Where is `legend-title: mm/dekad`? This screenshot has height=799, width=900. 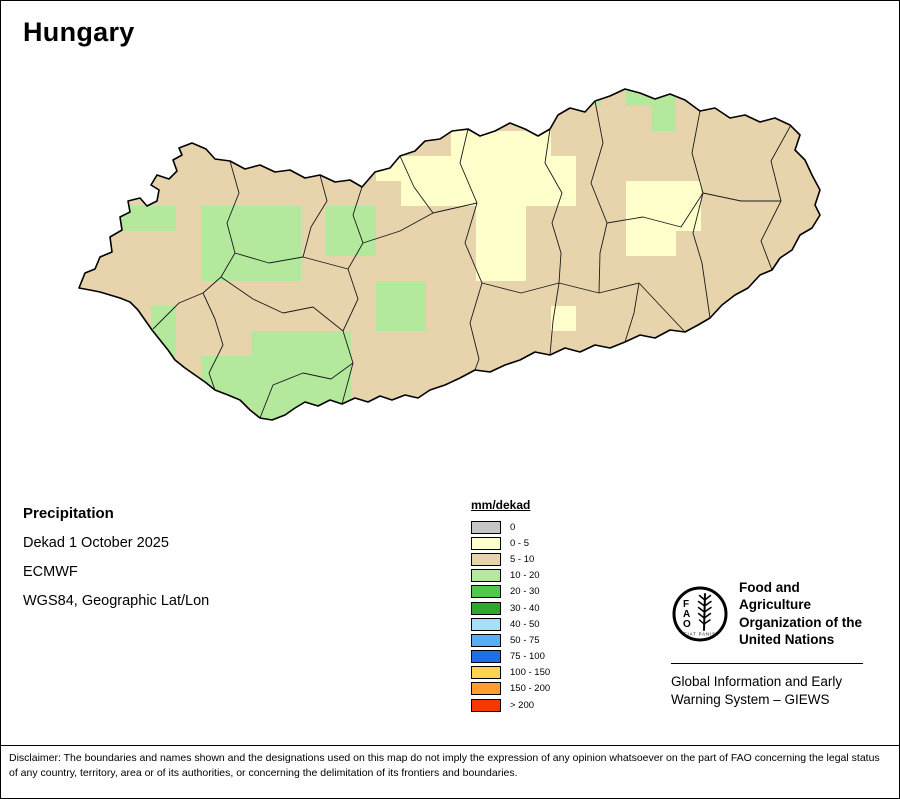
legend-title: mm/dekad is located at coordinates (501, 505).